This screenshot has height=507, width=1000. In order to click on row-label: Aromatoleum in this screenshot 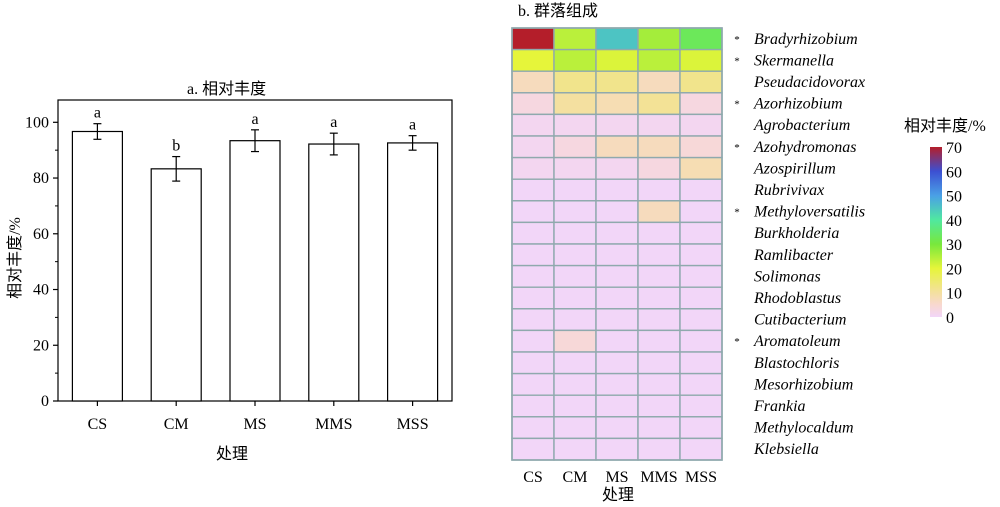, I will do `click(797, 341)`.